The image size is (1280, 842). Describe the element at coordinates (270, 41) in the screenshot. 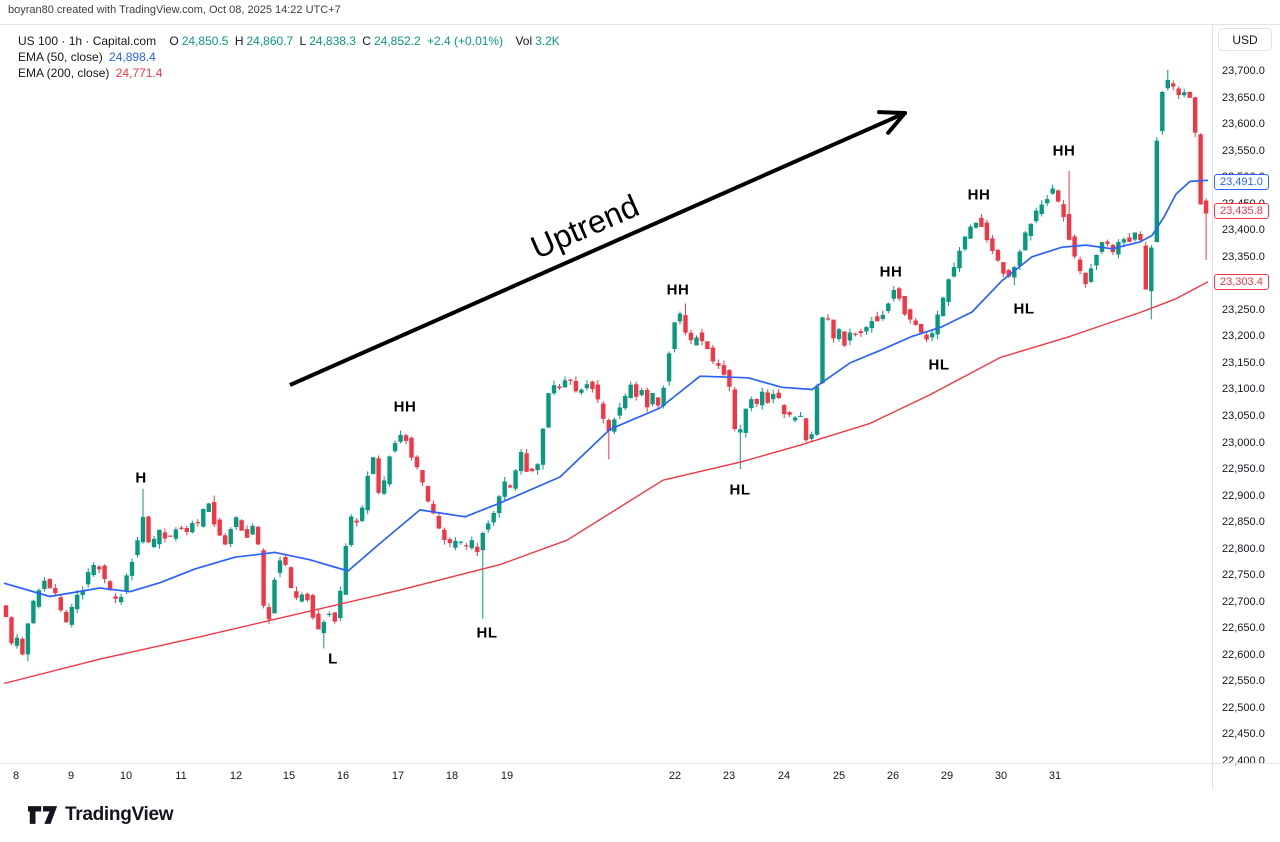

I see `high-value: 24,860.7` at that location.